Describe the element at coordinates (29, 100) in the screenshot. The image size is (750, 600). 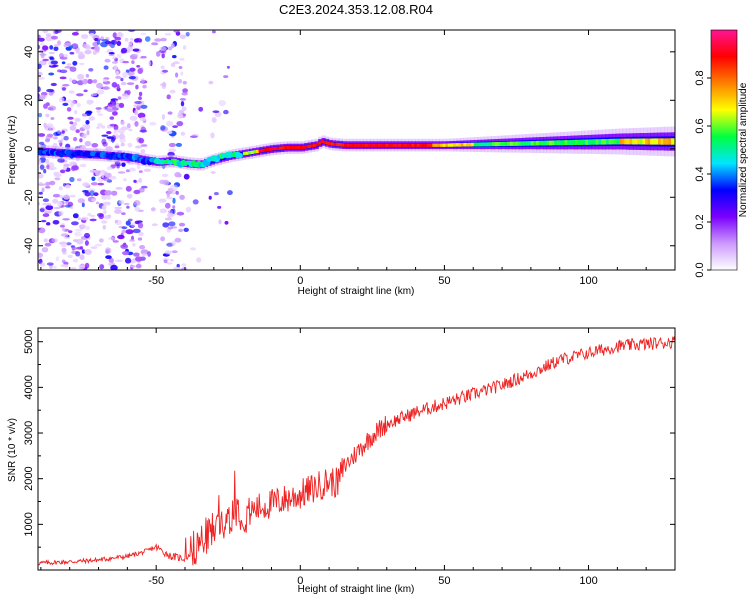
I see `spec-ytick-label-3: 20` at that location.